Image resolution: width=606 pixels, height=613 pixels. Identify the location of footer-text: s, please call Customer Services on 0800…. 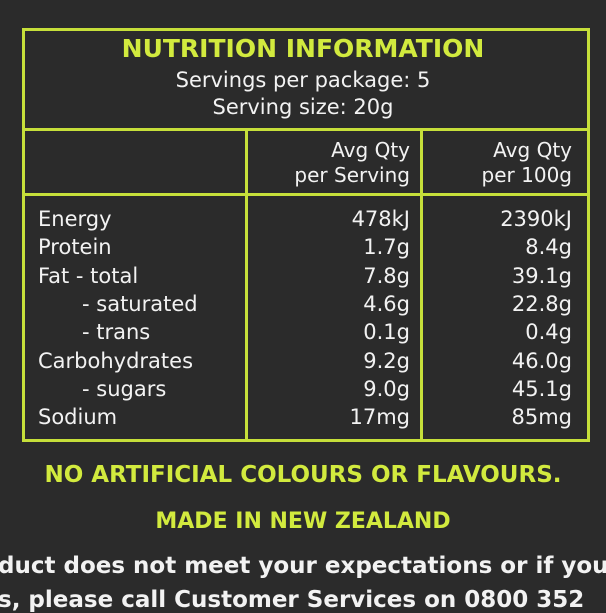
(292, 600).